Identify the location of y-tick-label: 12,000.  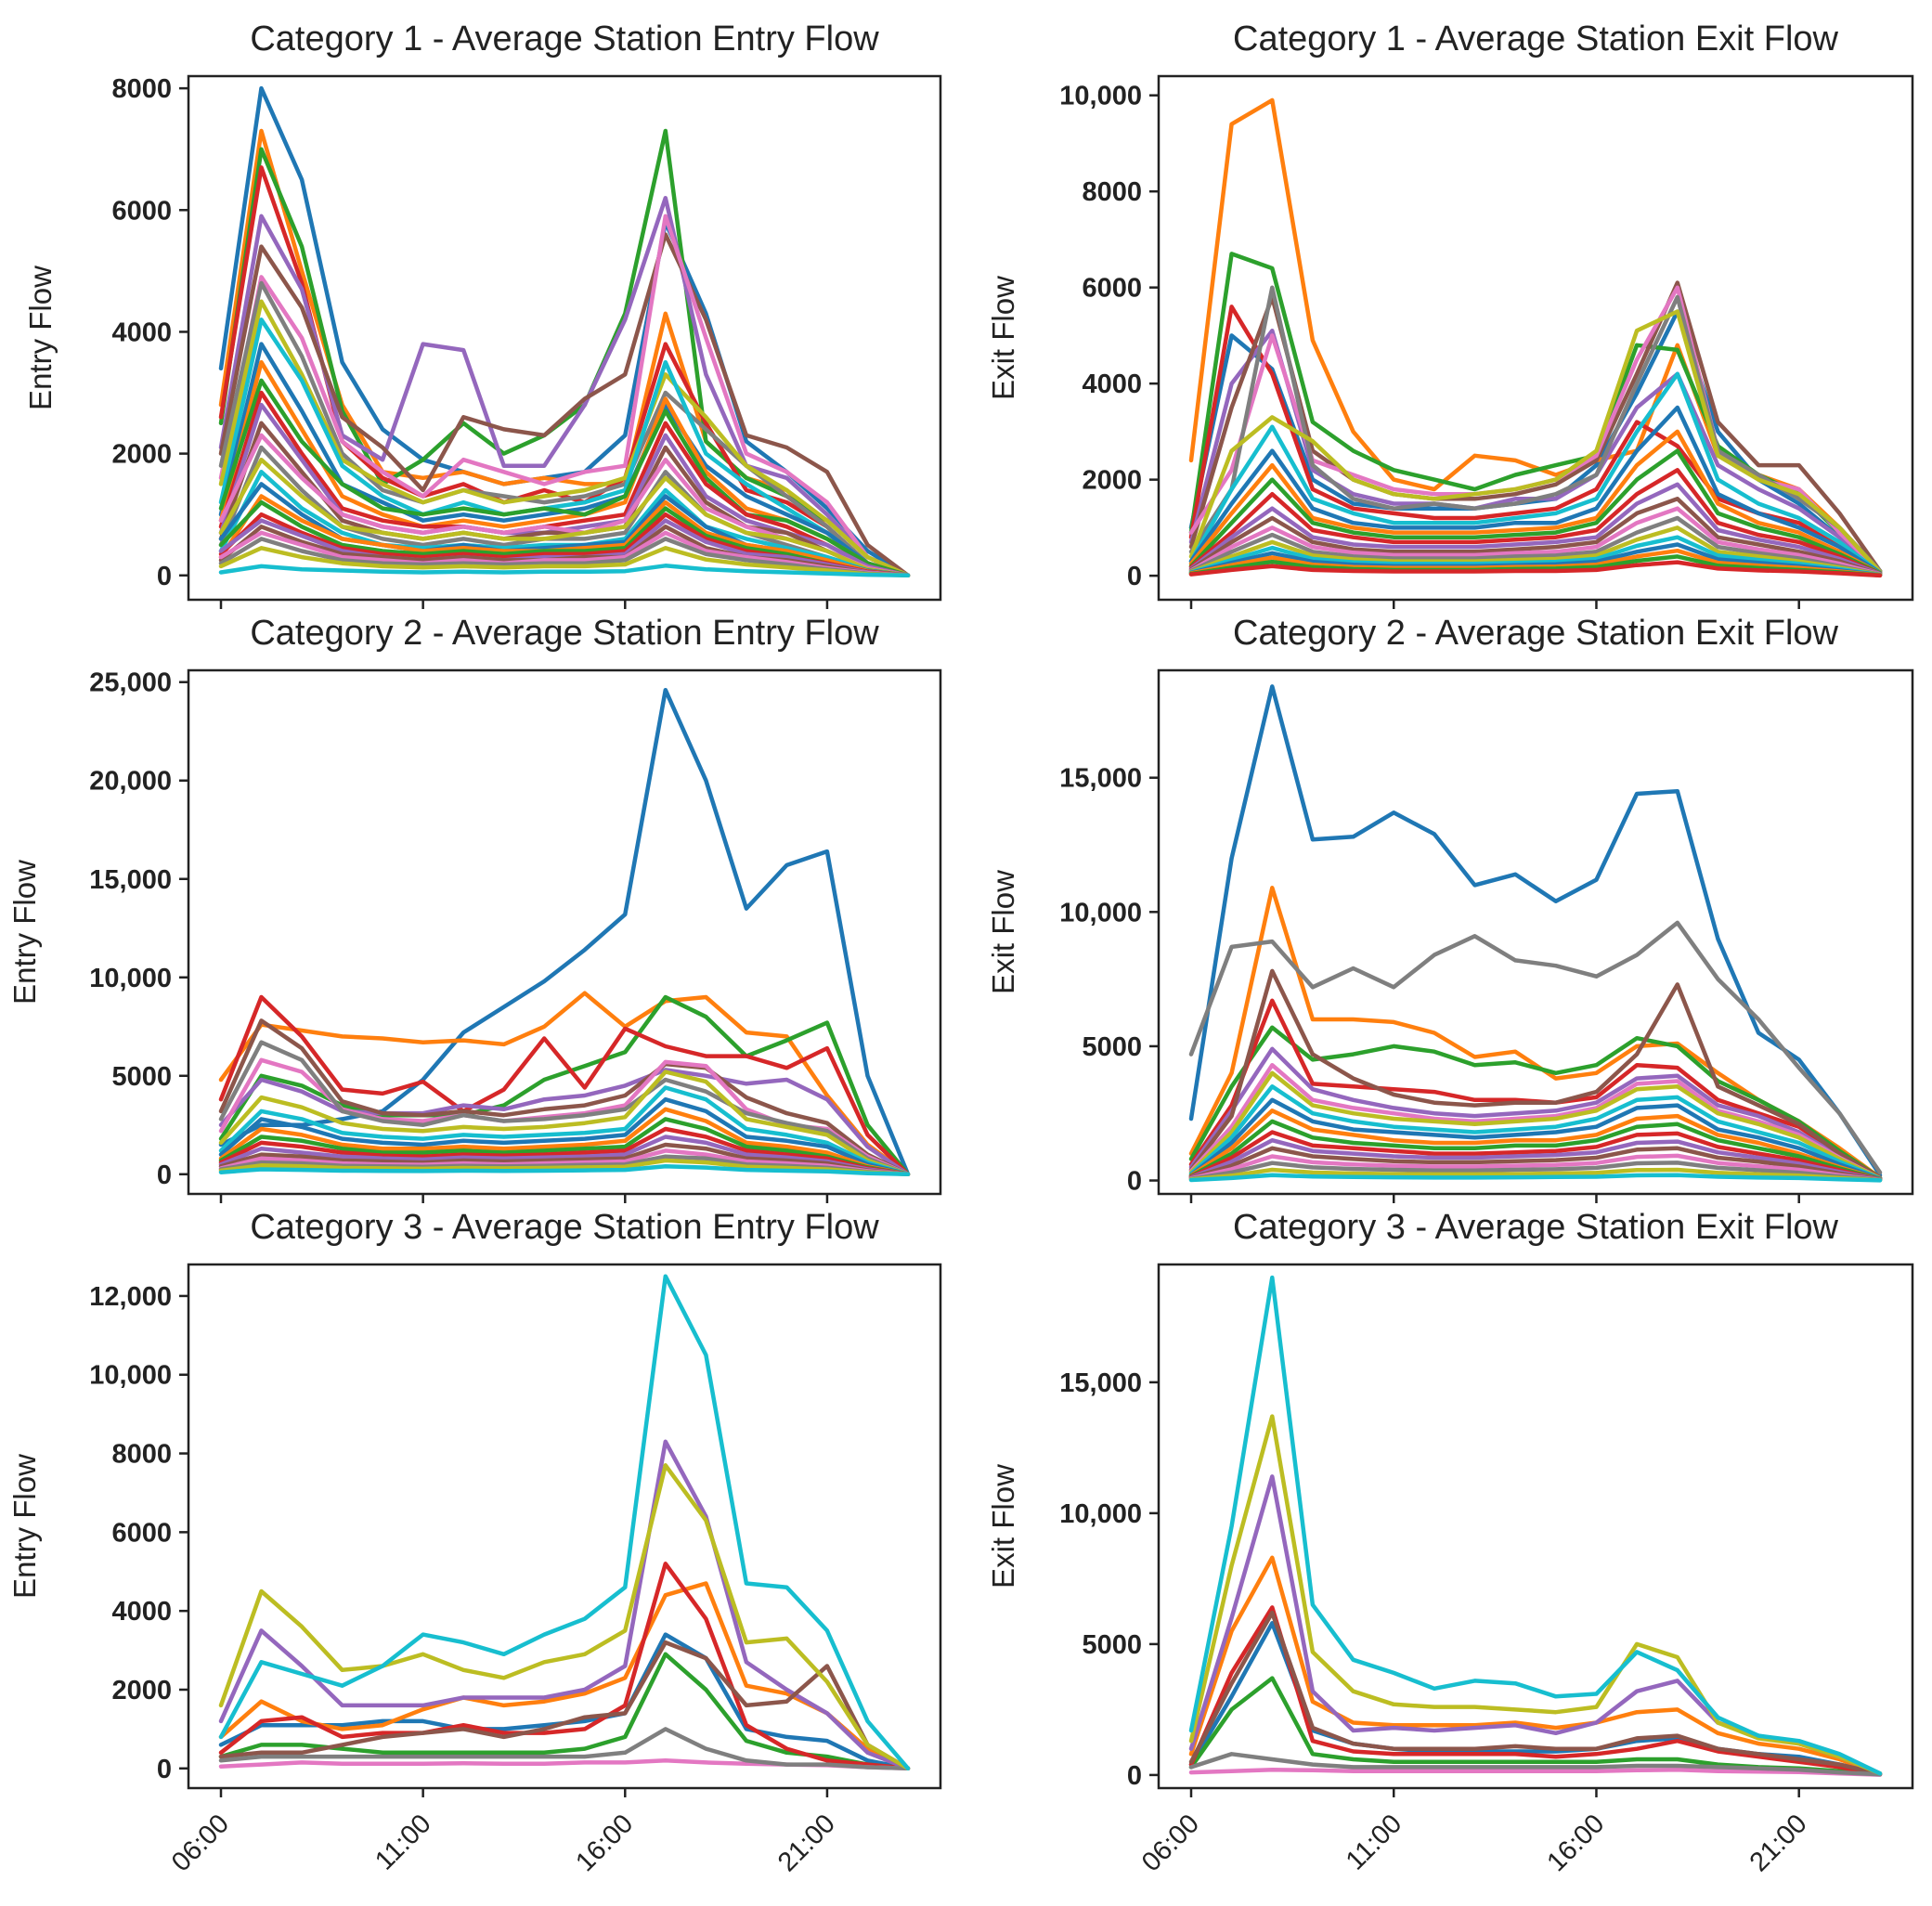
(130, 1297).